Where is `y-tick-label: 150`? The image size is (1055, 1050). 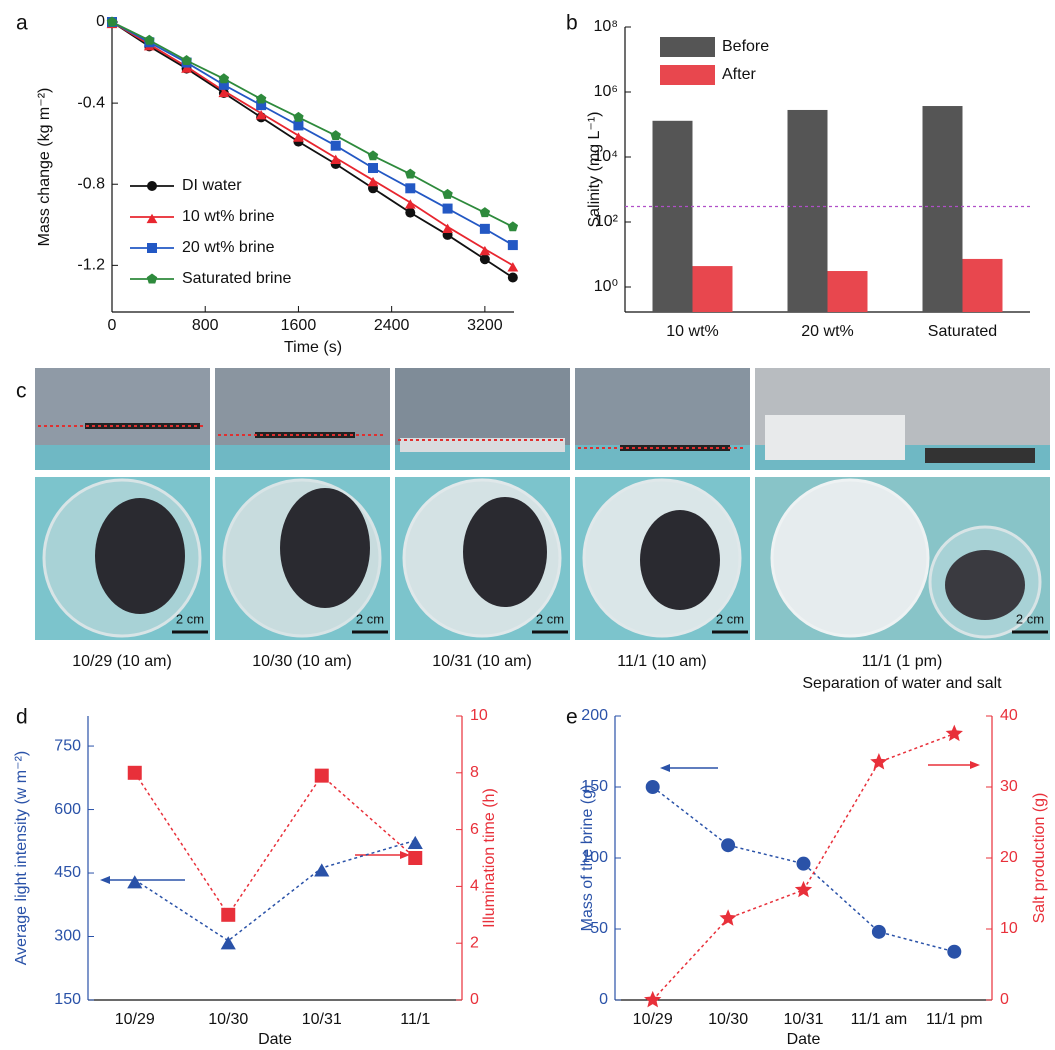
y-tick-label: 150 is located at coordinates (594, 786).